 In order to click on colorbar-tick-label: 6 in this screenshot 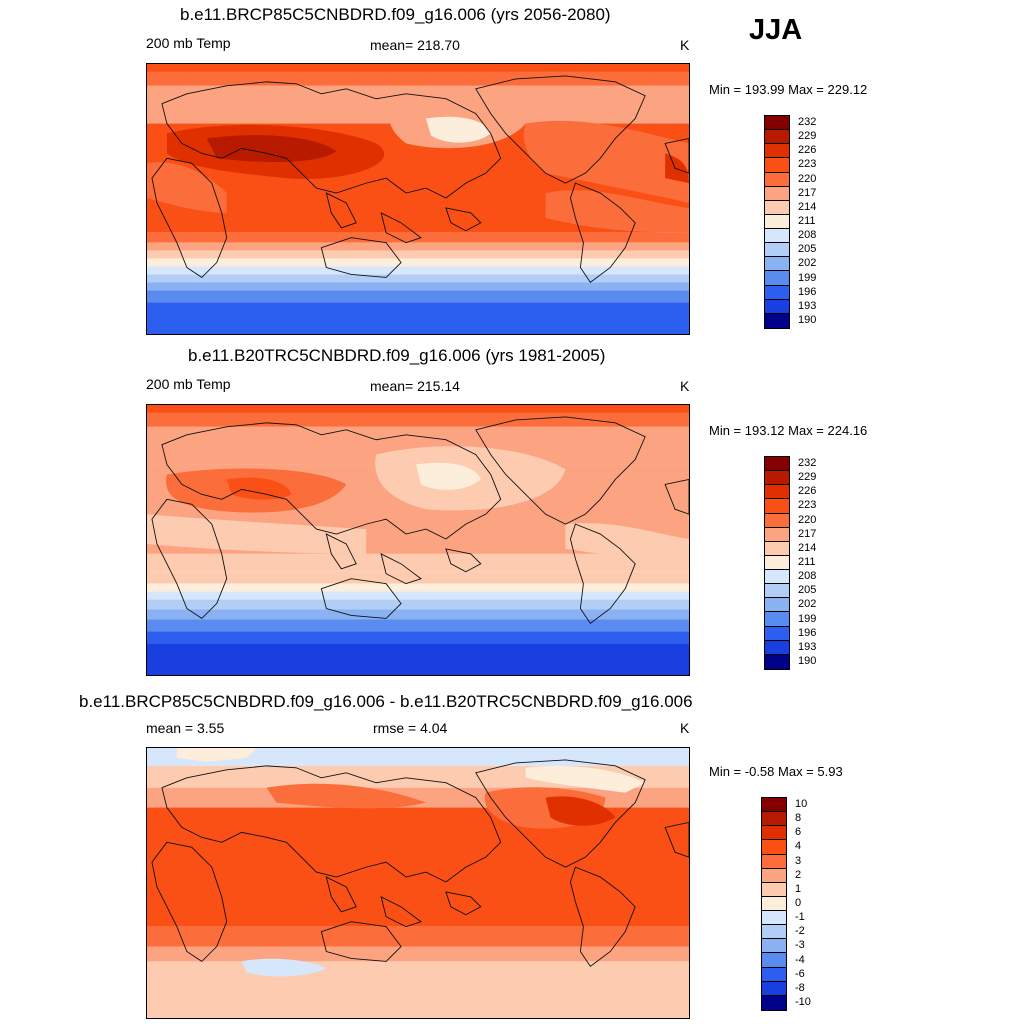, I will do `click(798, 832)`.